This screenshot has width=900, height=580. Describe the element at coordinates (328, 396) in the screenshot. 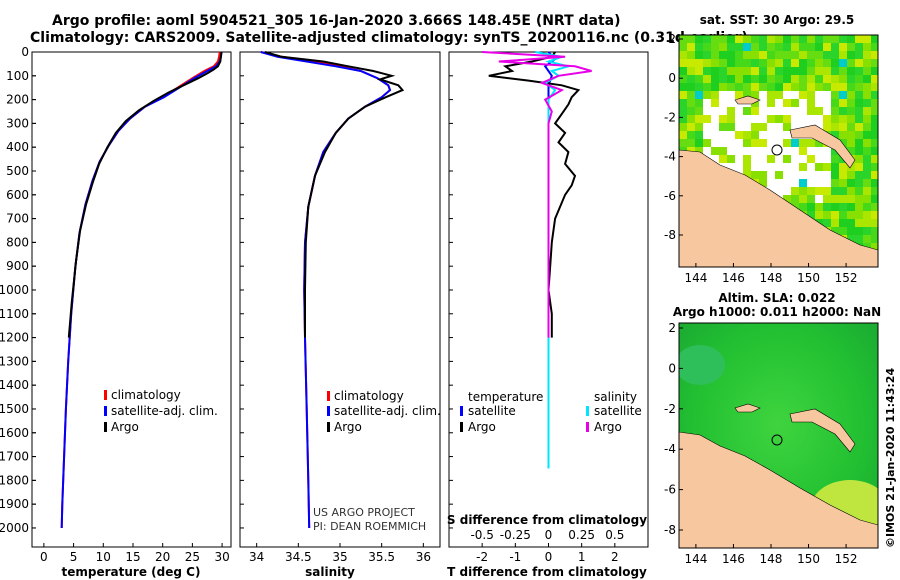

I see `legend-marker-climatology` at that location.